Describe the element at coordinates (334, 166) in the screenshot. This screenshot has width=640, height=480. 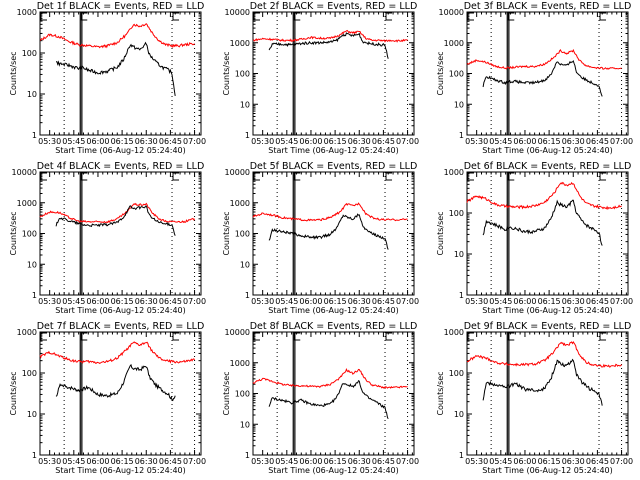
I see `panel-title: Det 5f BLACK = Events, RED = LLD` at that location.